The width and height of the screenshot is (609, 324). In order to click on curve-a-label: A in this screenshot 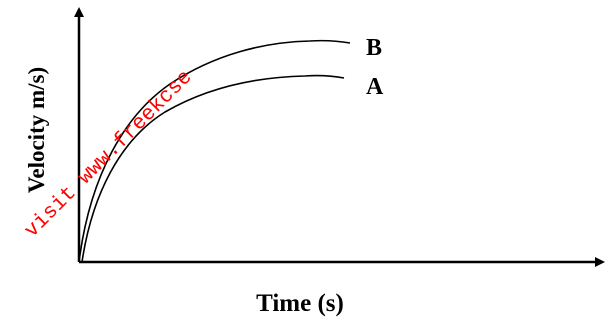, I will do `click(375, 87)`.